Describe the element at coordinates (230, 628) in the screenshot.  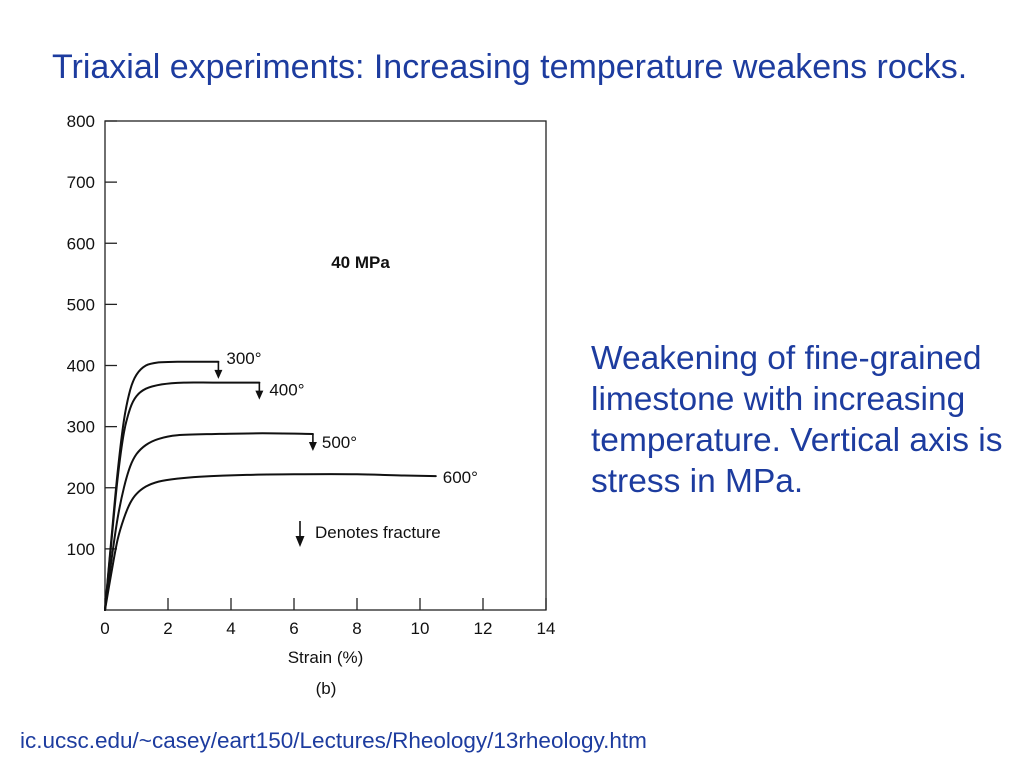
I see `x-tick-label: 4` at that location.